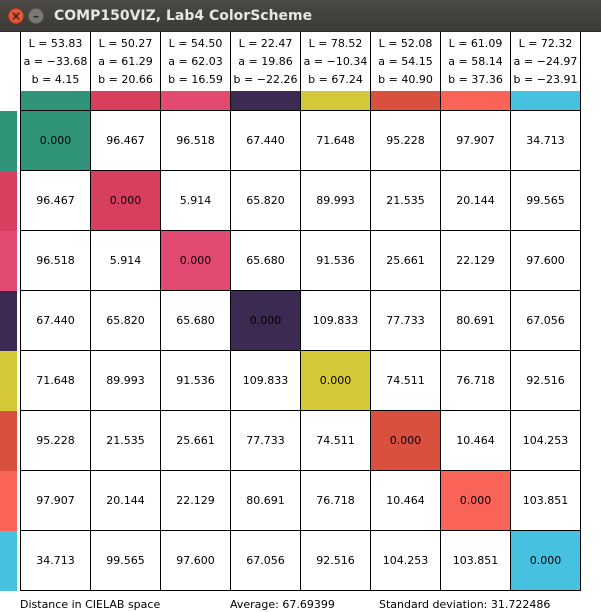 This screenshot has height=612, width=601. I want to click on lab-header-1: L = 53.83 a = −33.68 b = 4.15, so click(55, 61).